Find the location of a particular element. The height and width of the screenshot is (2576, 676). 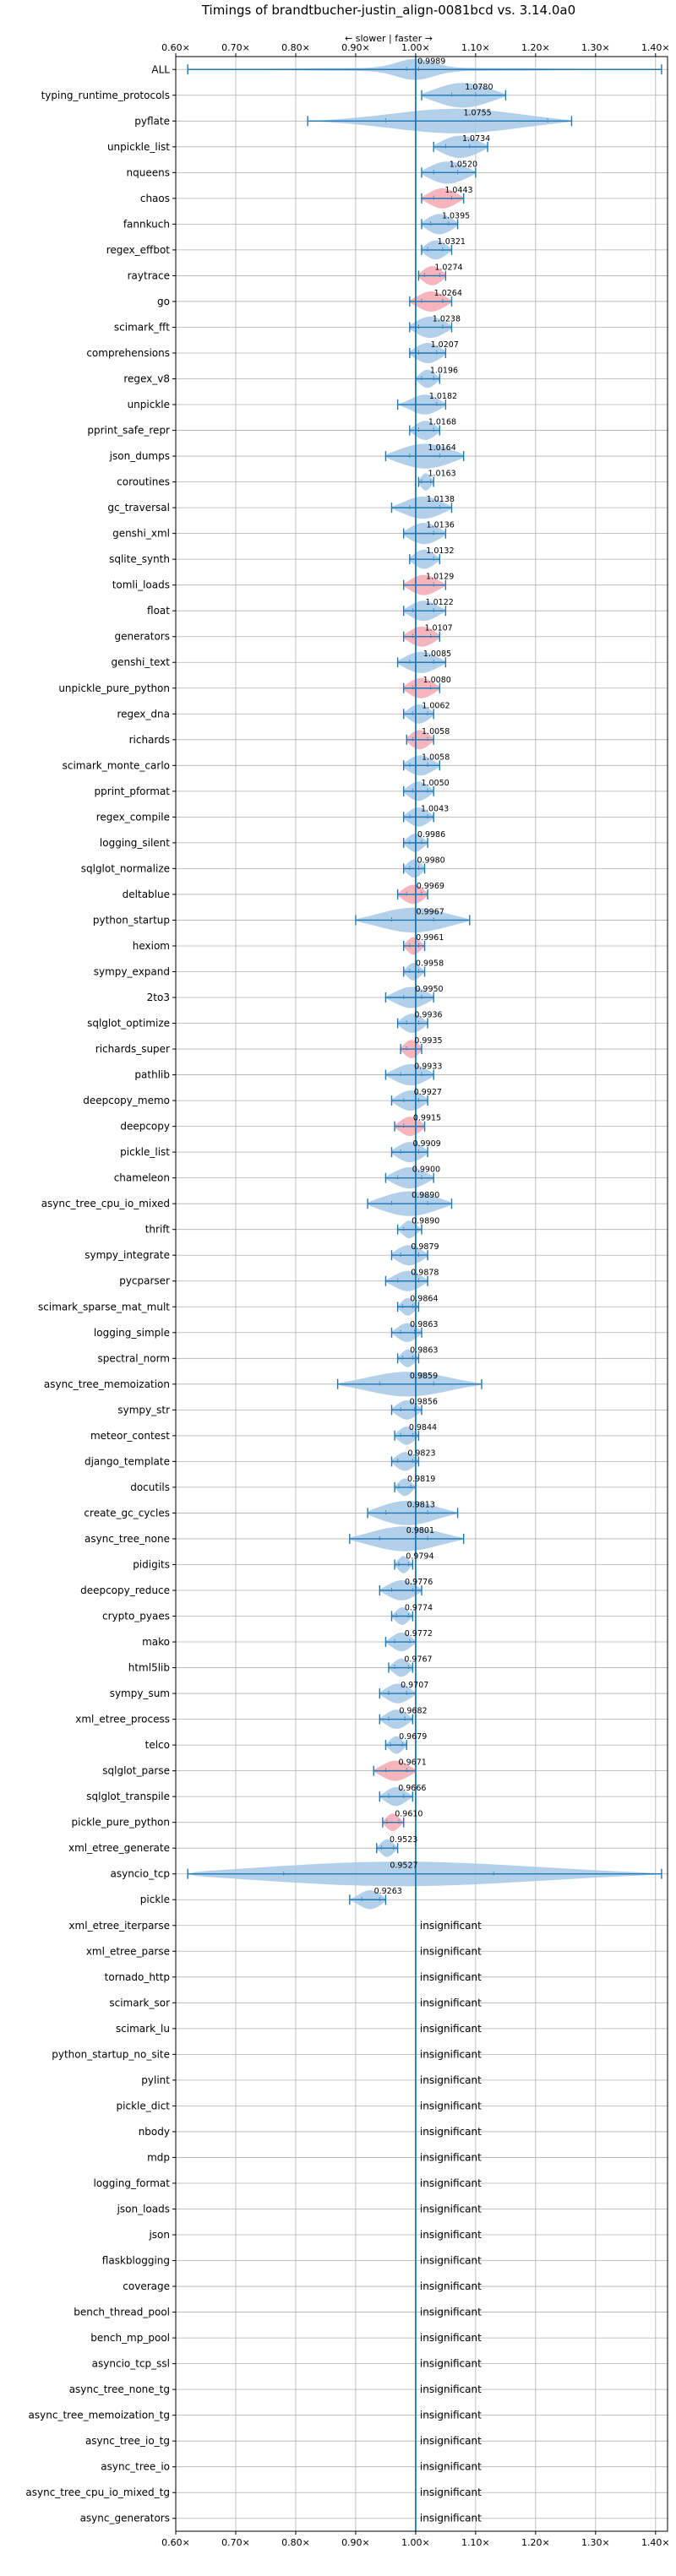

benchmark-label: deepcopy is located at coordinates (145, 1127).